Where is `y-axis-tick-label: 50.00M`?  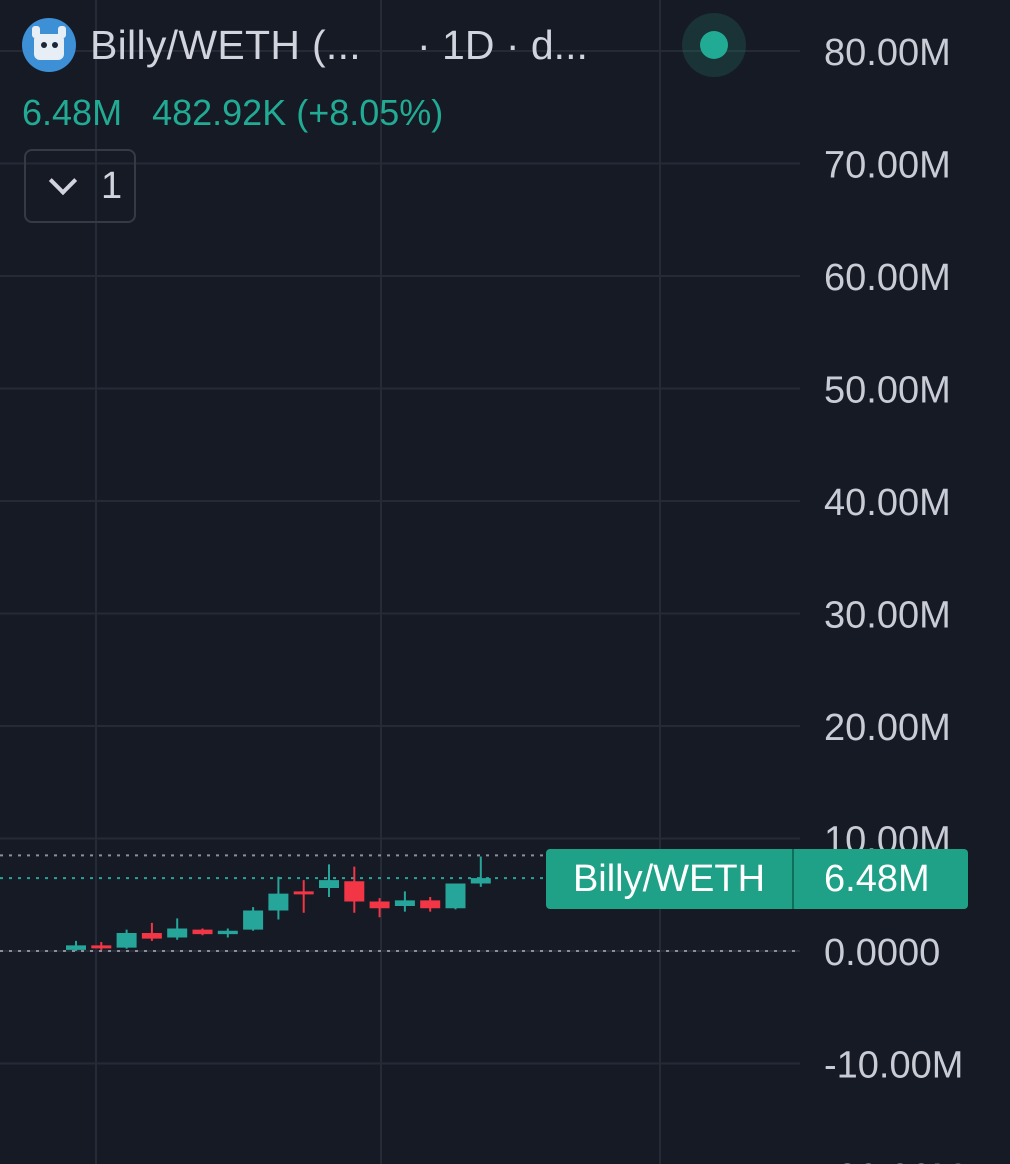 y-axis-tick-label: 50.00M is located at coordinates (887, 391).